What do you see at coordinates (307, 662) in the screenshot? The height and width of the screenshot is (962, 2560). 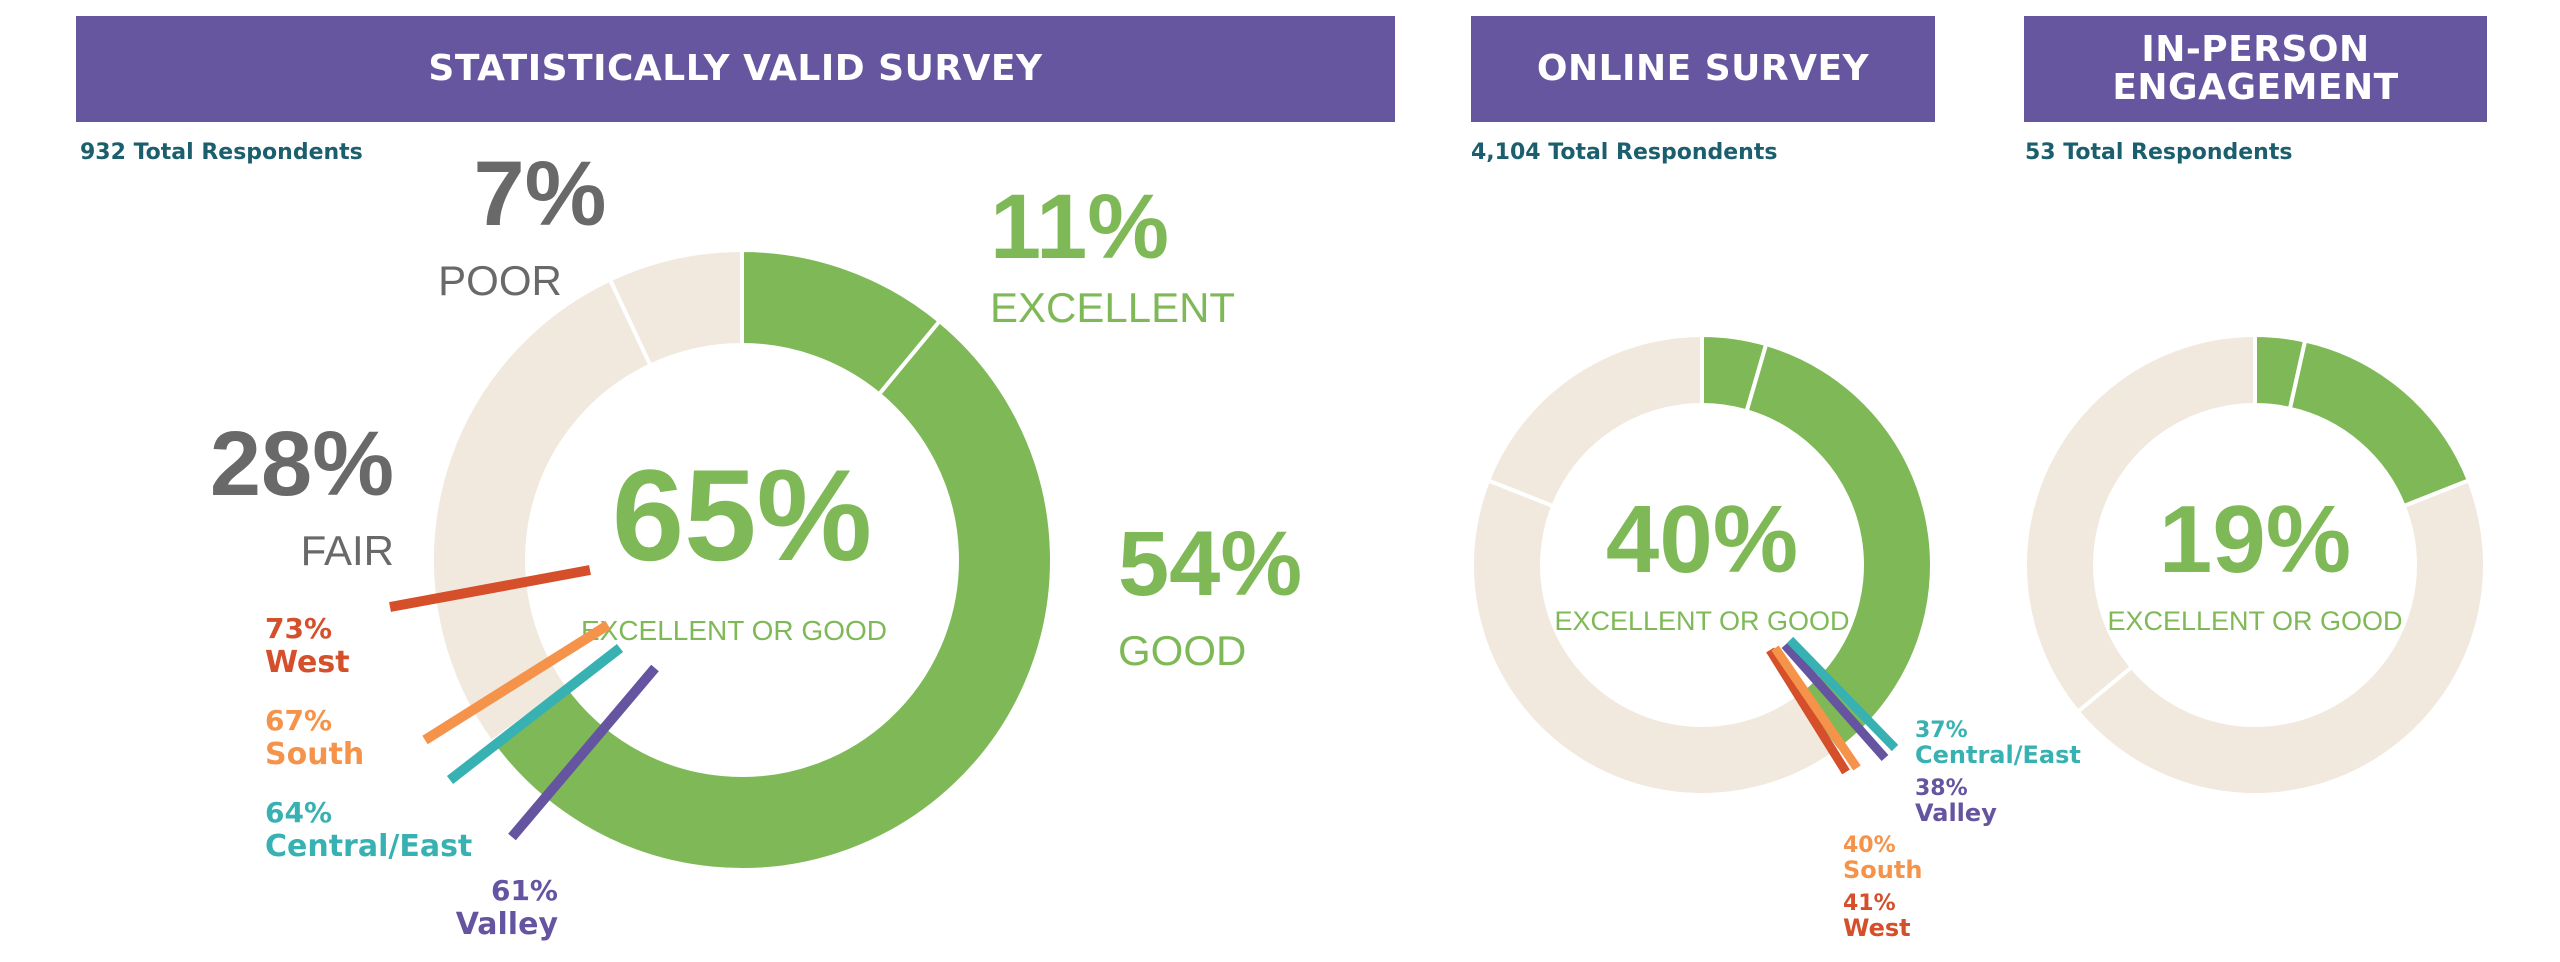 I see `region-west-name: West` at bounding box center [307, 662].